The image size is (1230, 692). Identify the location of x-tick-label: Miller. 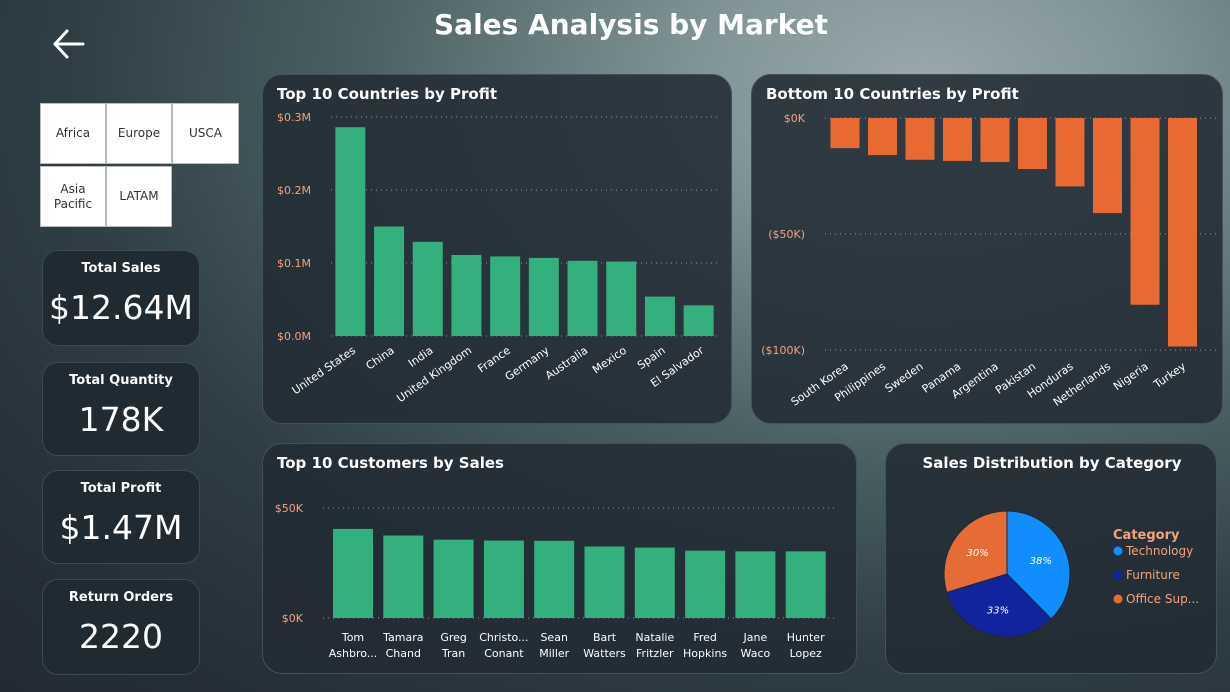
(554, 653).